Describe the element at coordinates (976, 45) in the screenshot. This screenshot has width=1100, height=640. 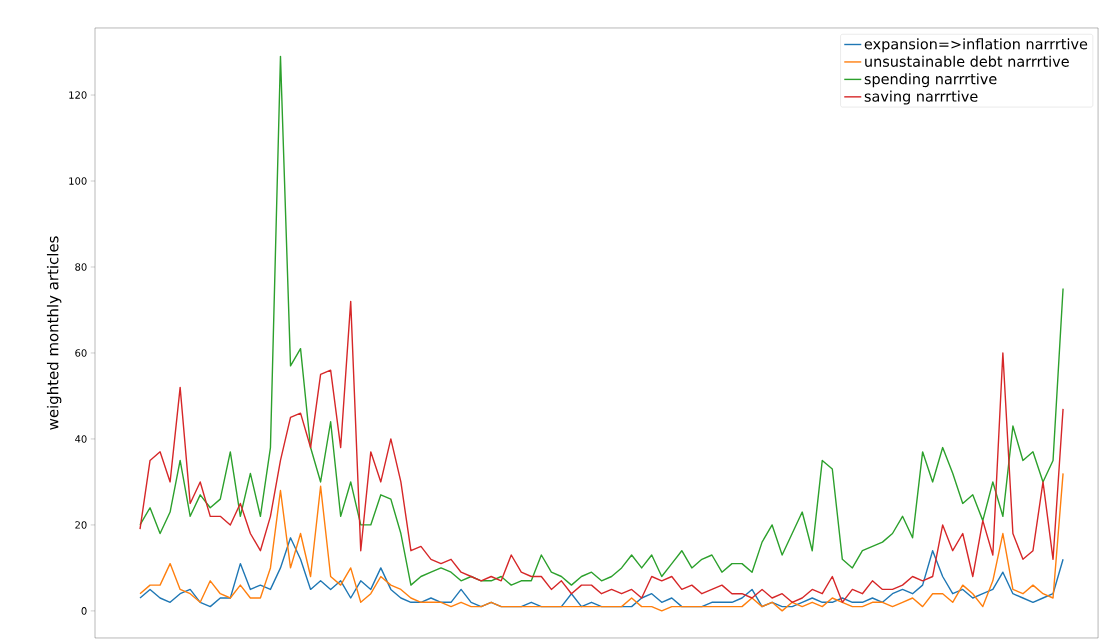
I see `legend-label: expansion=>inflation narrrtive` at that location.